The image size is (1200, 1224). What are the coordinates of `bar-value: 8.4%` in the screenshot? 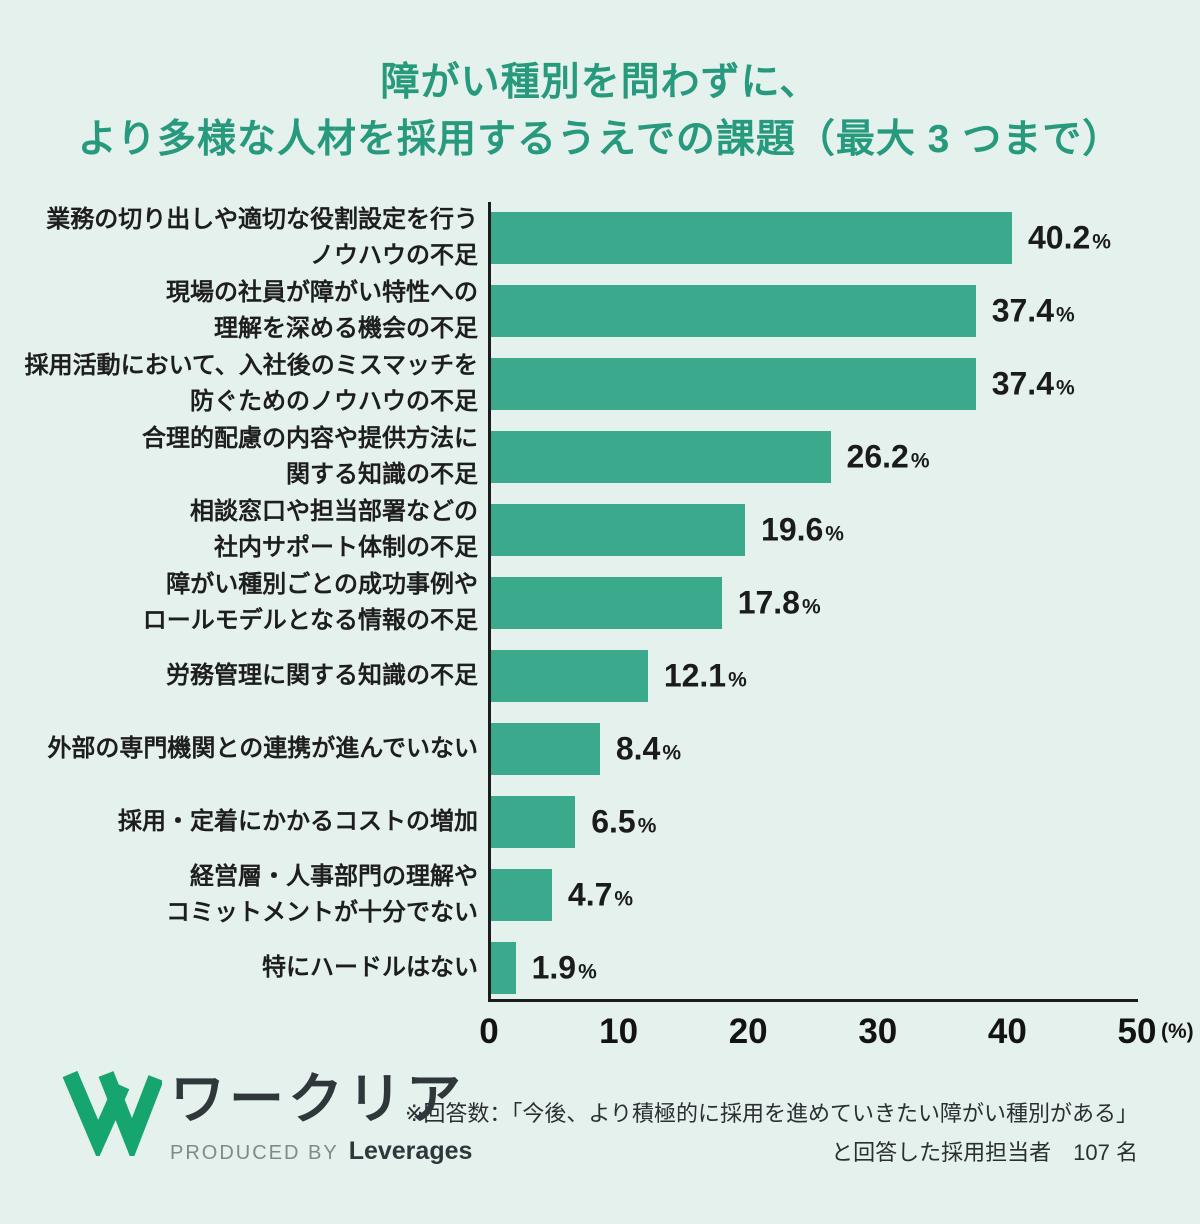 It's located at (648, 749).